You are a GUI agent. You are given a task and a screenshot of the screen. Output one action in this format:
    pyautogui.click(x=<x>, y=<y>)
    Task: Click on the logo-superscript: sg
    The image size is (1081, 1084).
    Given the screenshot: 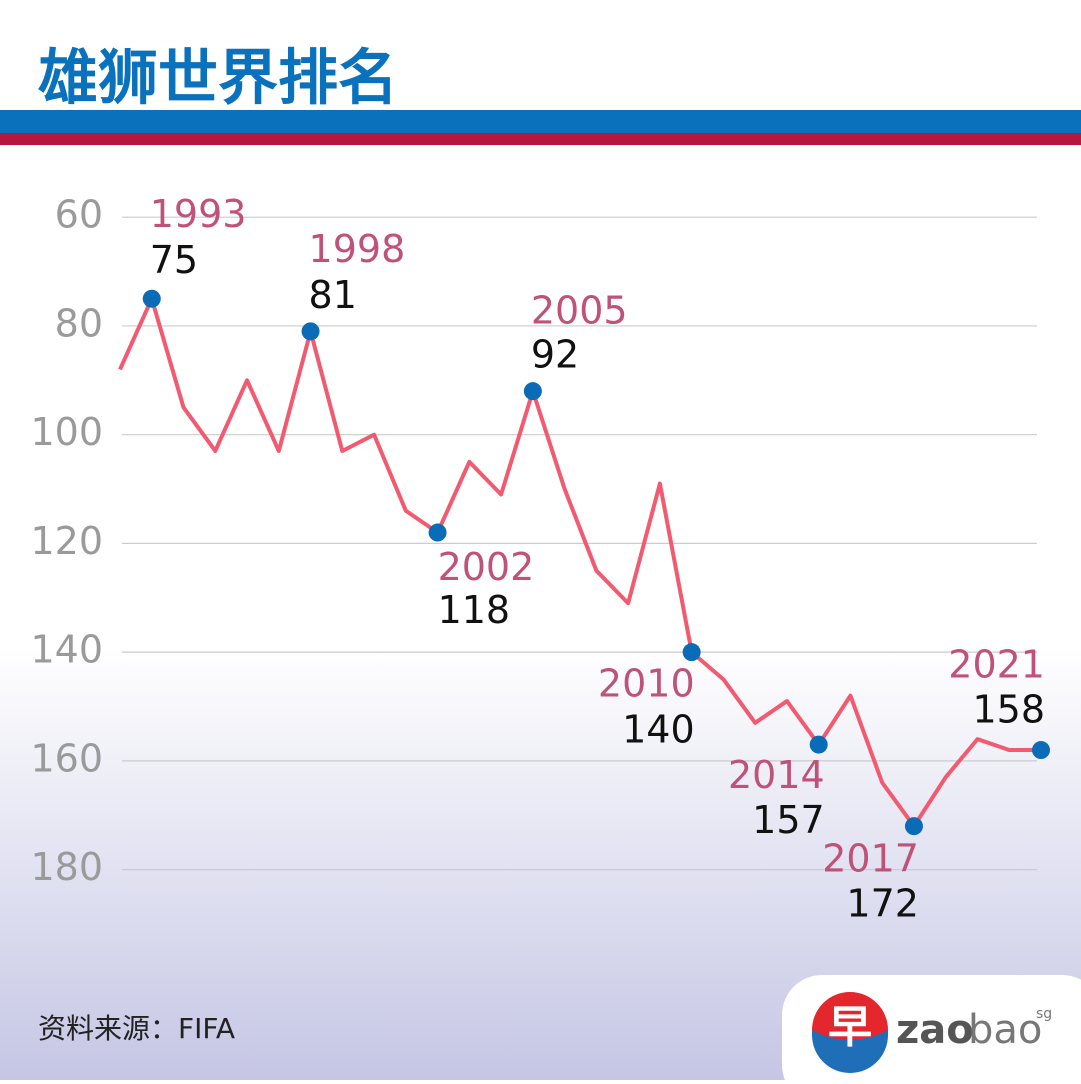 What is the action you would take?
    pyautogui.click(x=1044, y=1014)
    